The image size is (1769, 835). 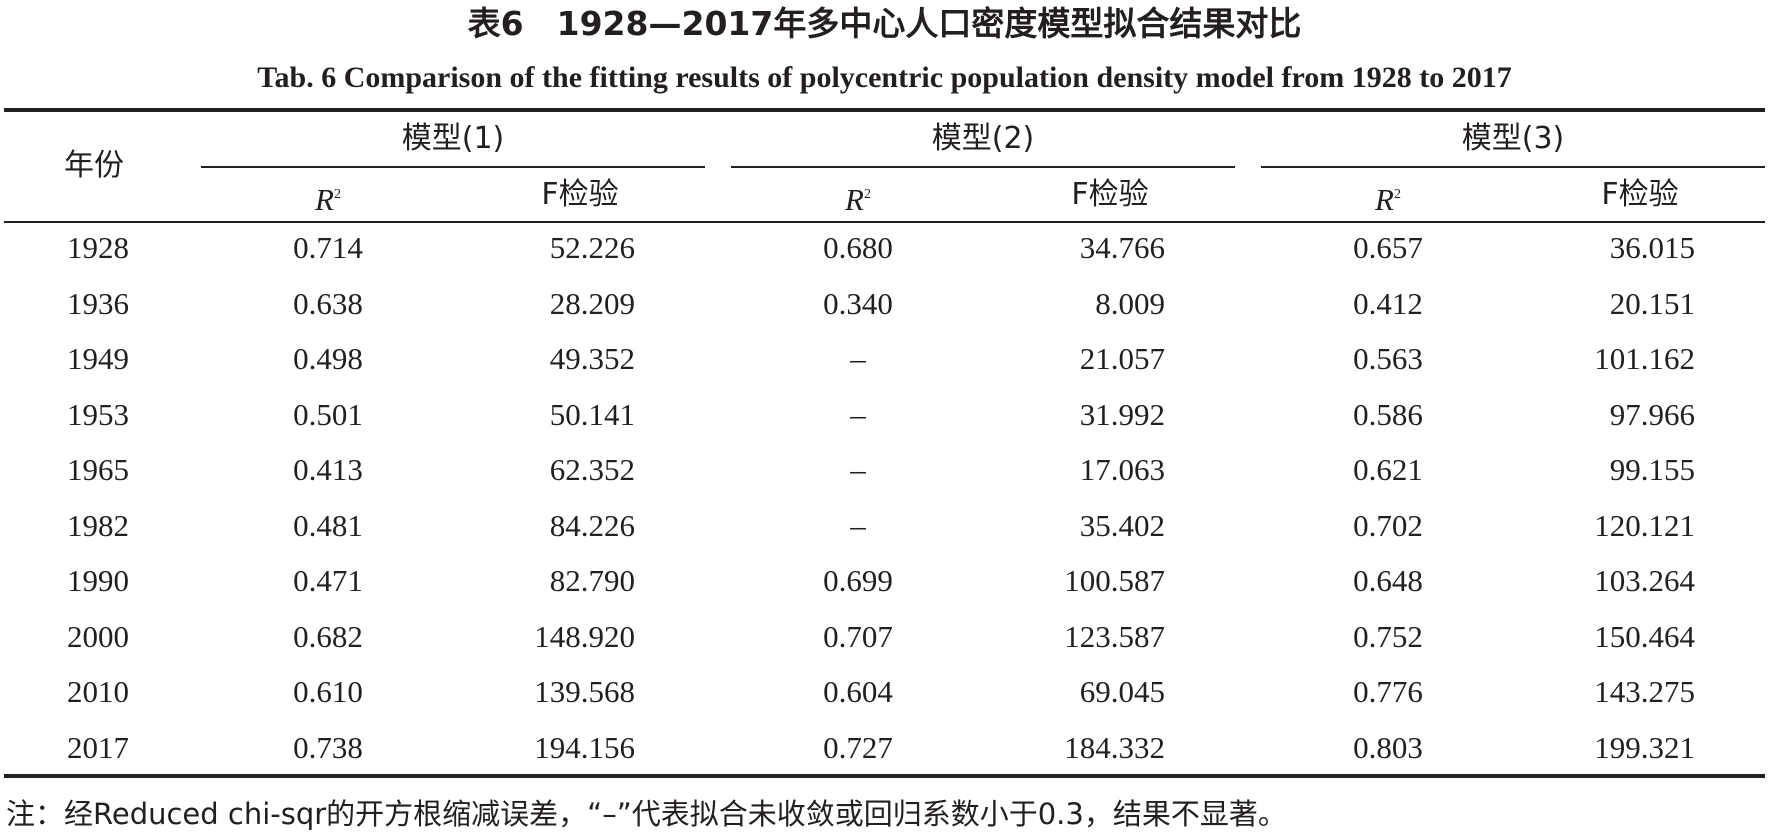 What do you see at coordinates (983, 138) in the screenshot?
I see `header-model-2: 模型(2)` at bounding box center [983, 138].